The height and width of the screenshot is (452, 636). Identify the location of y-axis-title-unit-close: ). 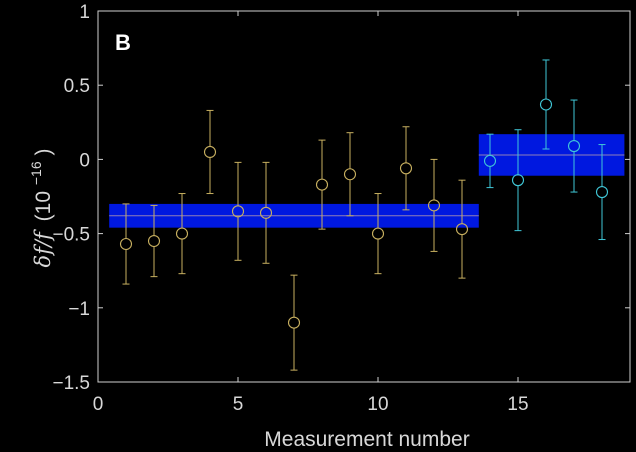
(43, 152).